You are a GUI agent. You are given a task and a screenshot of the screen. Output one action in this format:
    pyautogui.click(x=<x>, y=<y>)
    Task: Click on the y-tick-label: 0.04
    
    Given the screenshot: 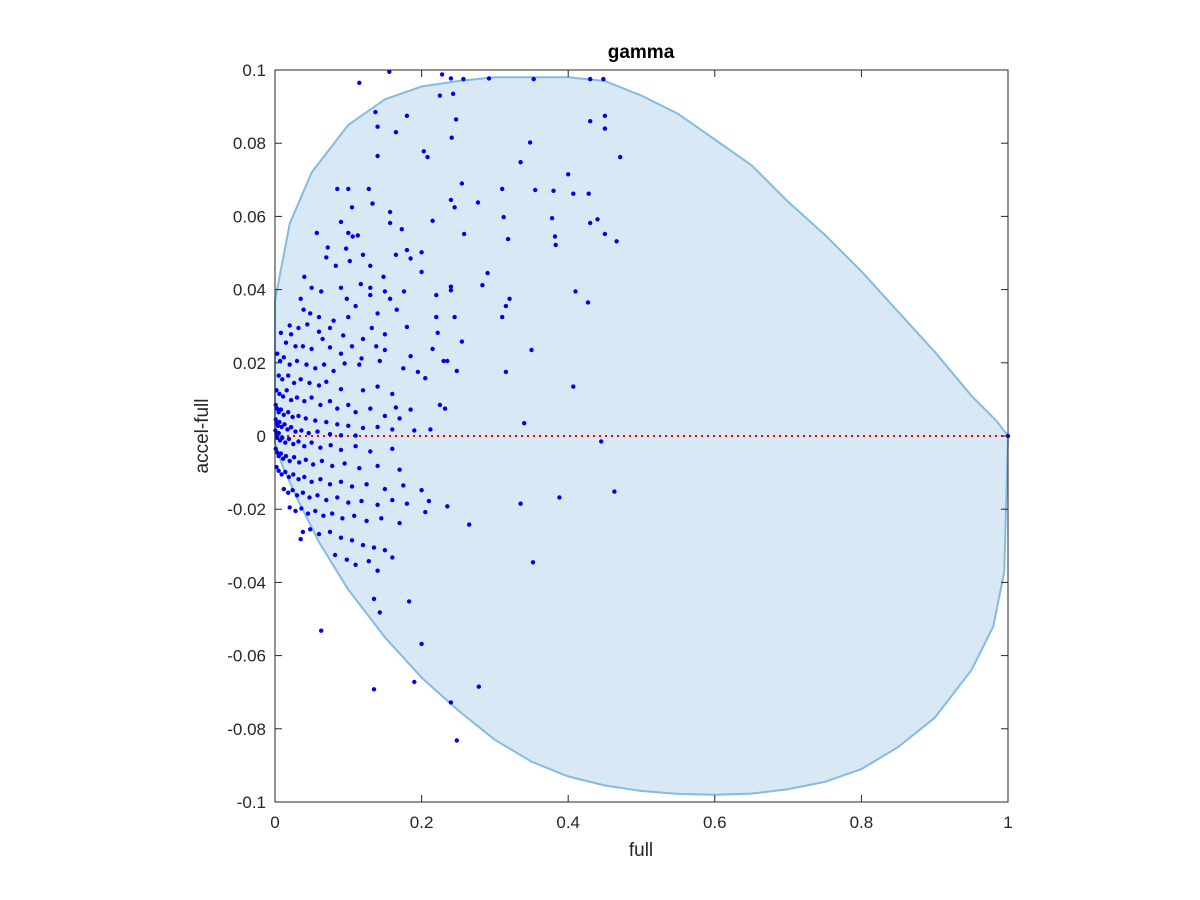 What is the action you would take?
    pyautogui.click(x=249, y=290)
    